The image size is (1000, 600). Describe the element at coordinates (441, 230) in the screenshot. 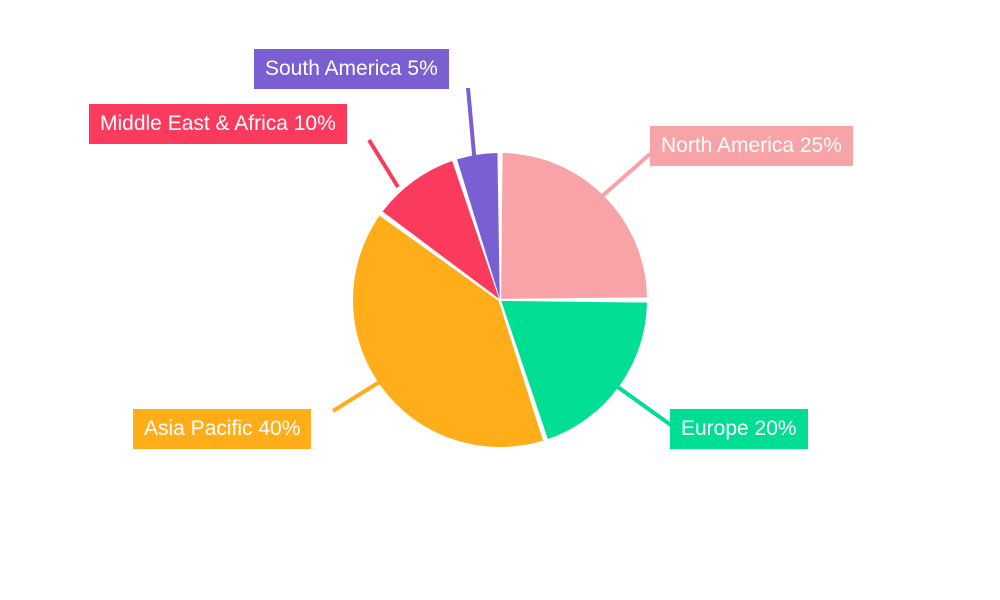

I see `pie-slice-middle-east-africa` at that location.